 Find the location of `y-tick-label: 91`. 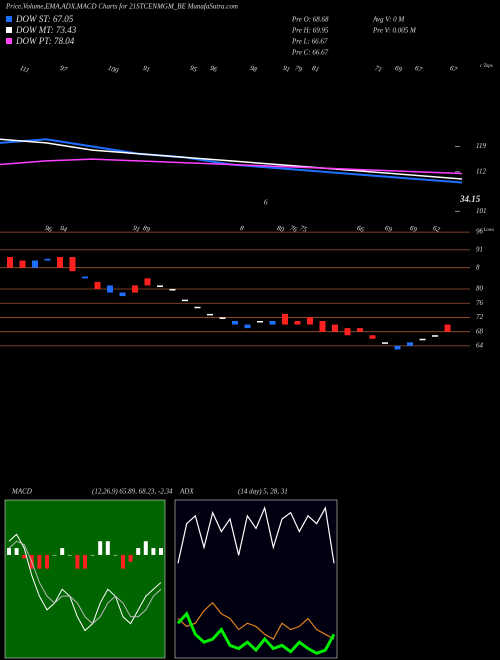

y-tick-label: 91 is located at coordinates (479, 249).